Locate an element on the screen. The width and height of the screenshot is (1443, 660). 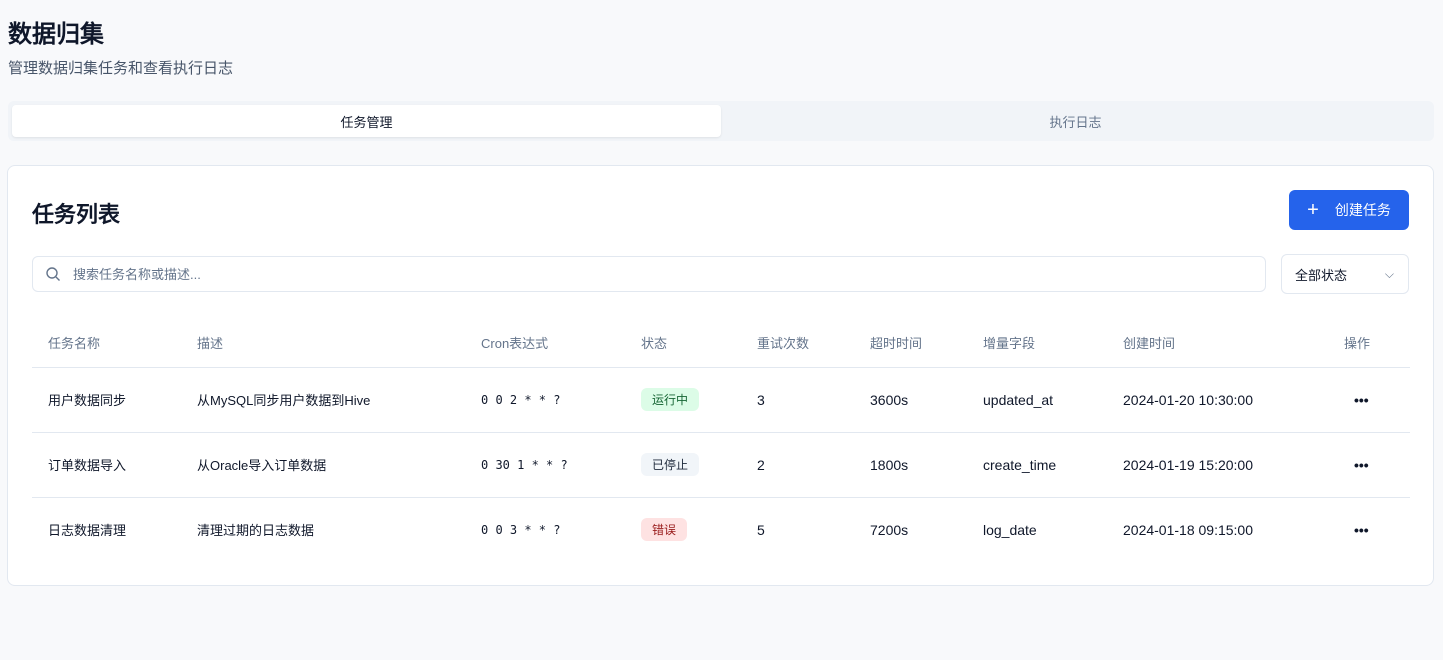
status-cell: 运行中 is located at coordinates (683, 400).